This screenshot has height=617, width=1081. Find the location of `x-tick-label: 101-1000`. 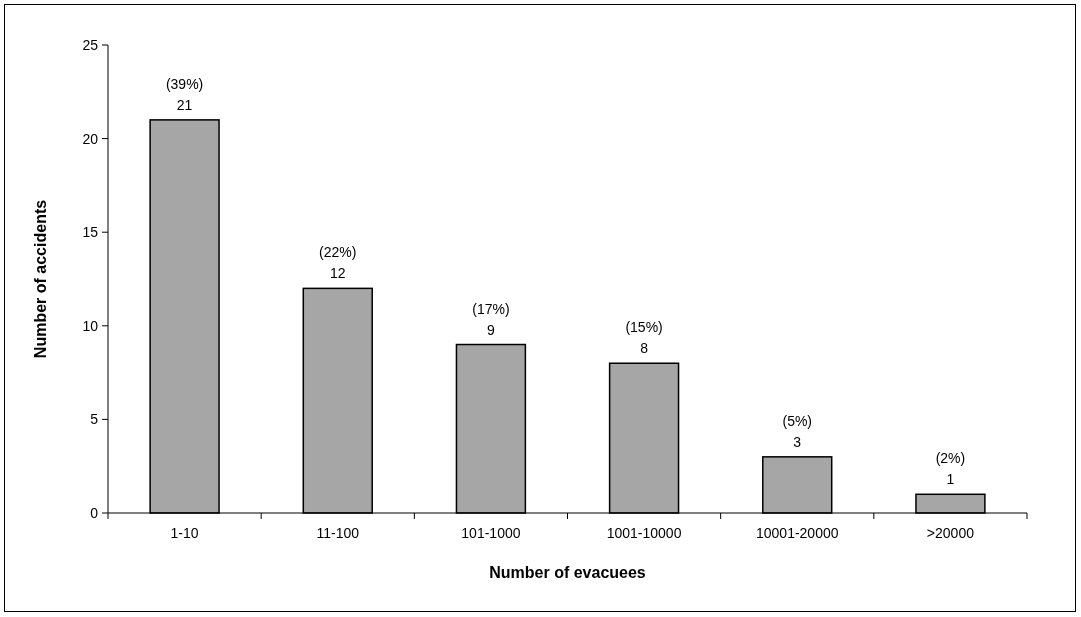

x-tick-label: 101-1000 is located at coordinates (491, 533).